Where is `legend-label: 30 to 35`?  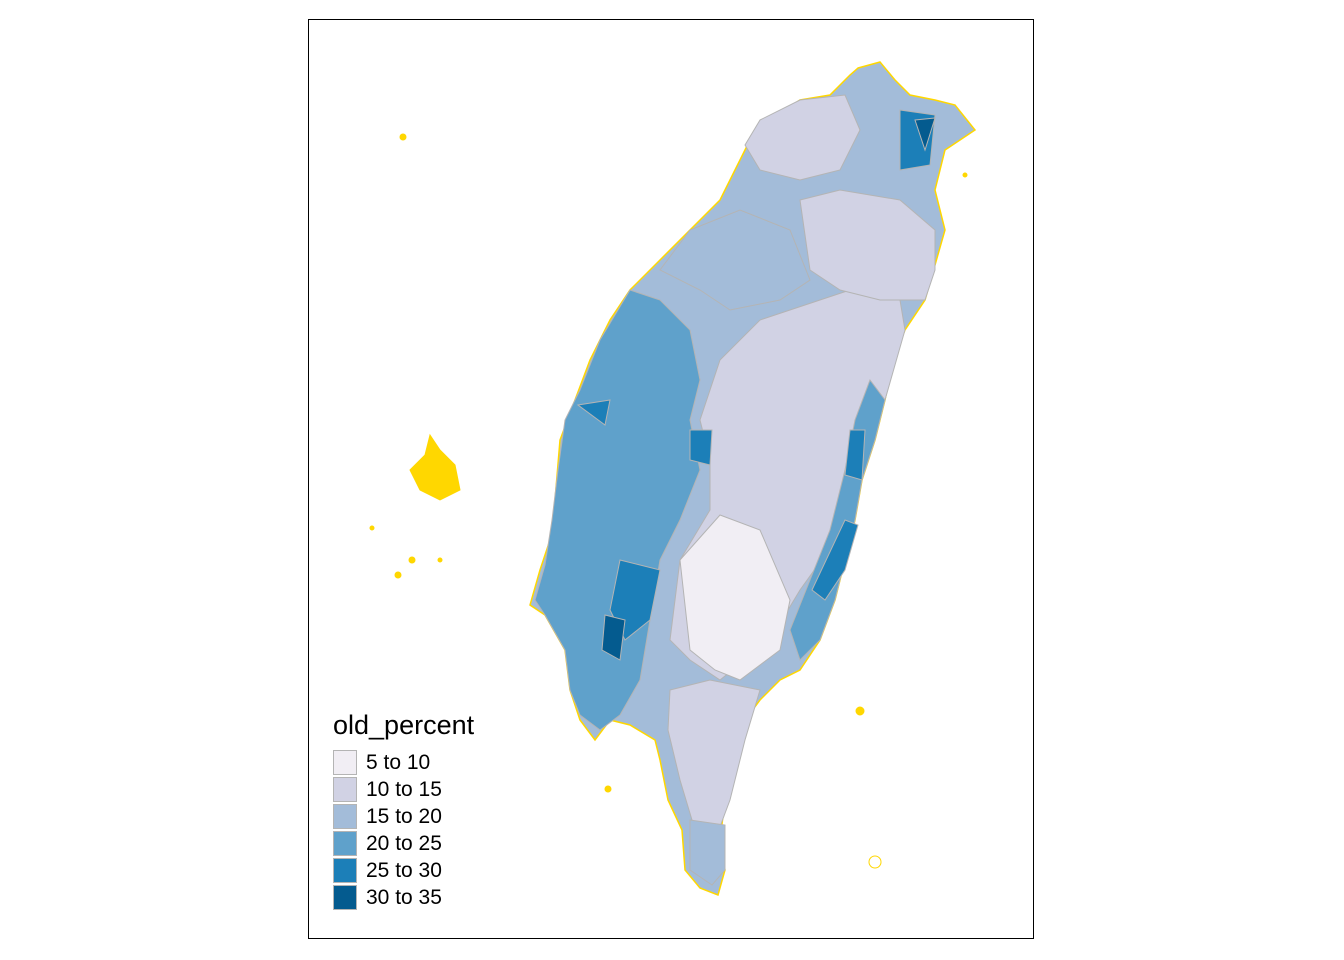
legend-label: 30 to 35 is located at coordinates (404, 897).